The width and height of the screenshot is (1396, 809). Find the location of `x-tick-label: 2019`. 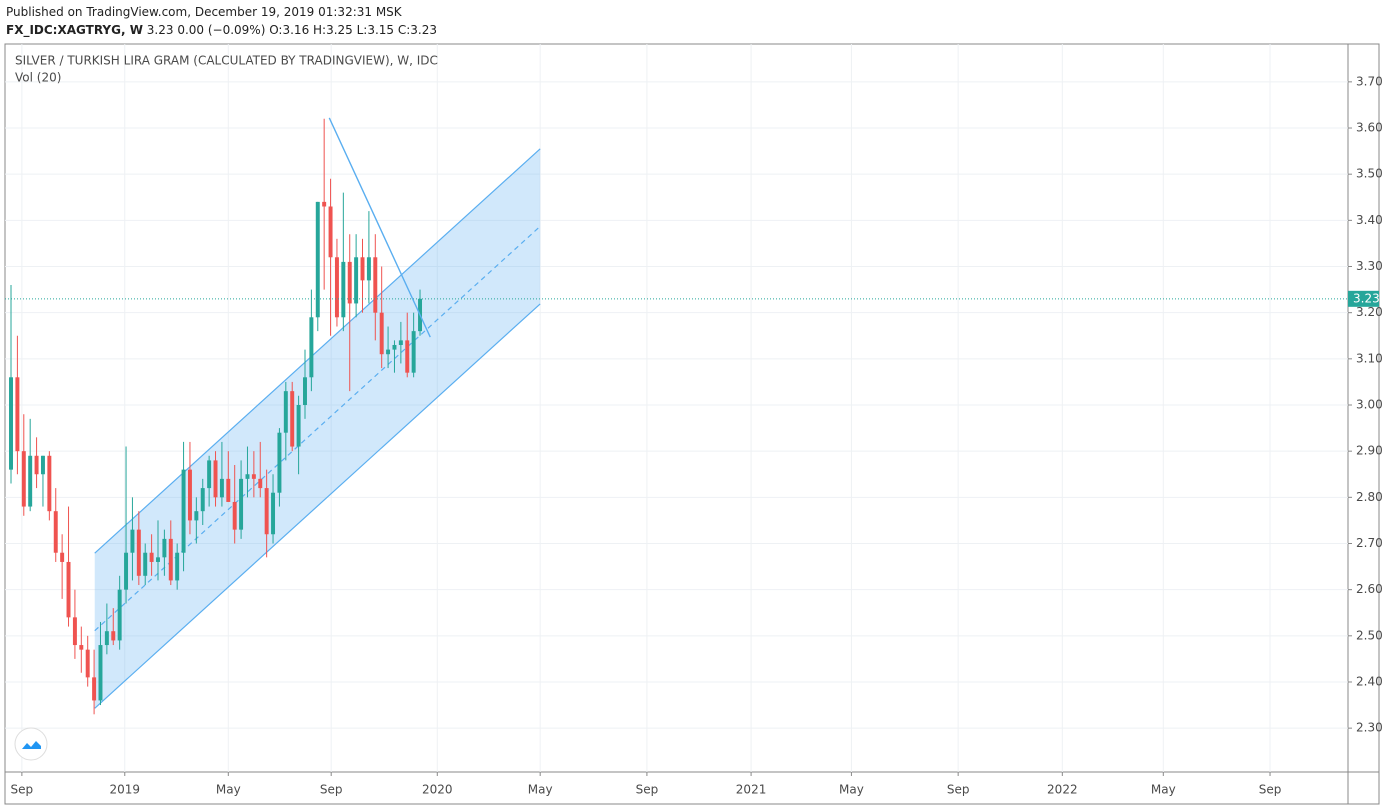

x-tick-label: 2019 is located at coordinates (124, 790).